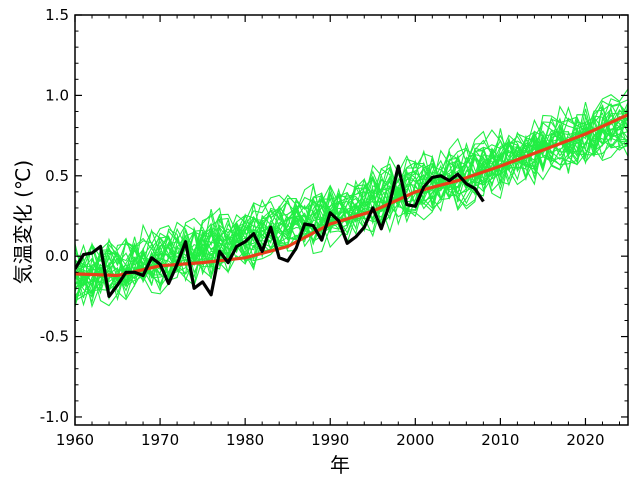 The width and height of the screenshot is (640, 480). I want to click on y-axis-title: 気温変化 (℃), so click(23, 222).